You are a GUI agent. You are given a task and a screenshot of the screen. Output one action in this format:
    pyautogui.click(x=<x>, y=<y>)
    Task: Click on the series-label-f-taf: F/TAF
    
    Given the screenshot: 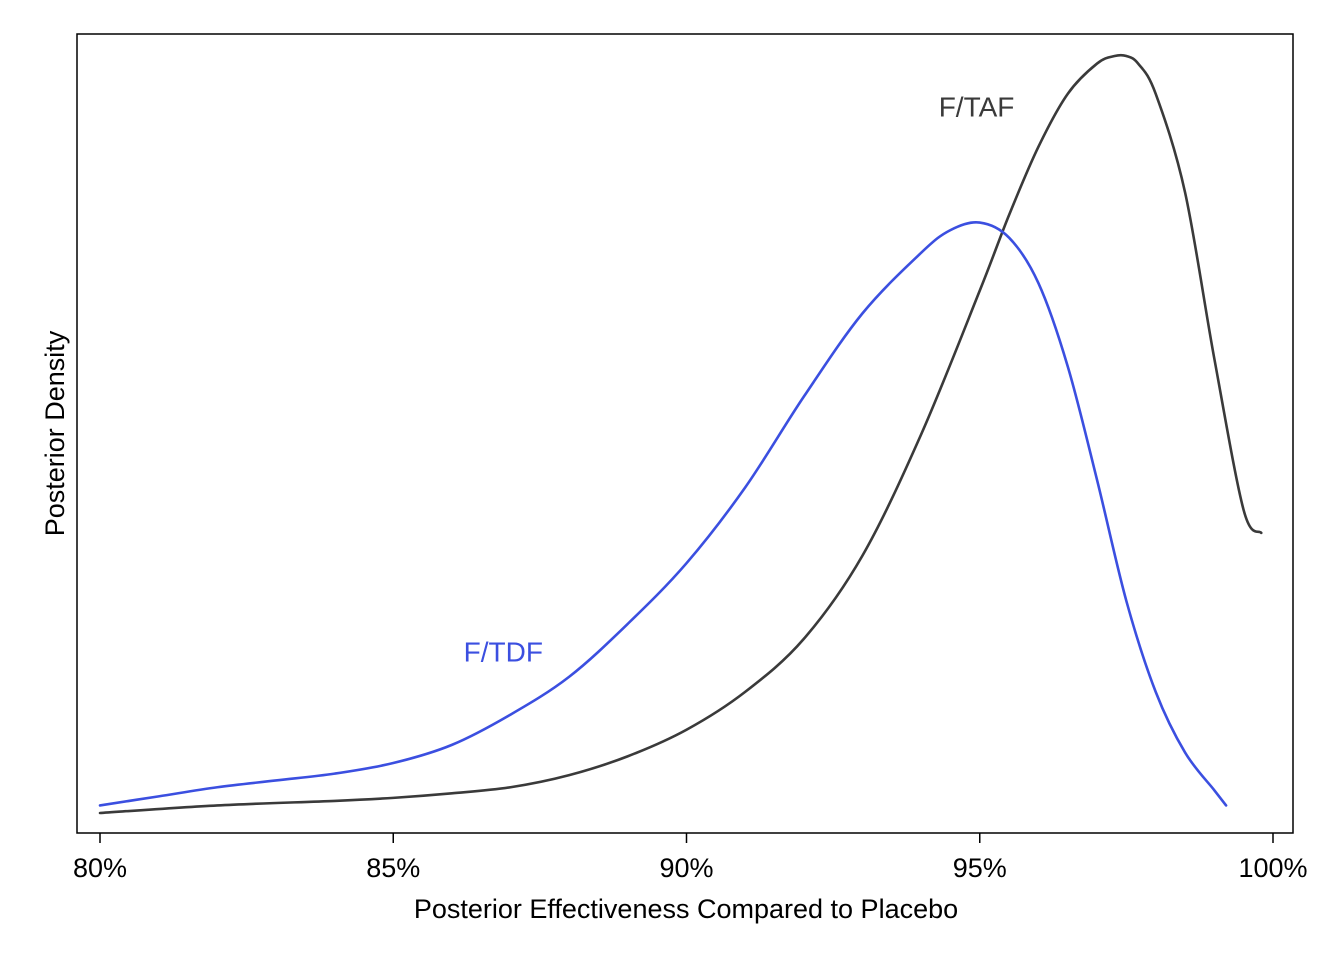 What is the action you would take?
    pyautogui.click(x=977, y=107)
    